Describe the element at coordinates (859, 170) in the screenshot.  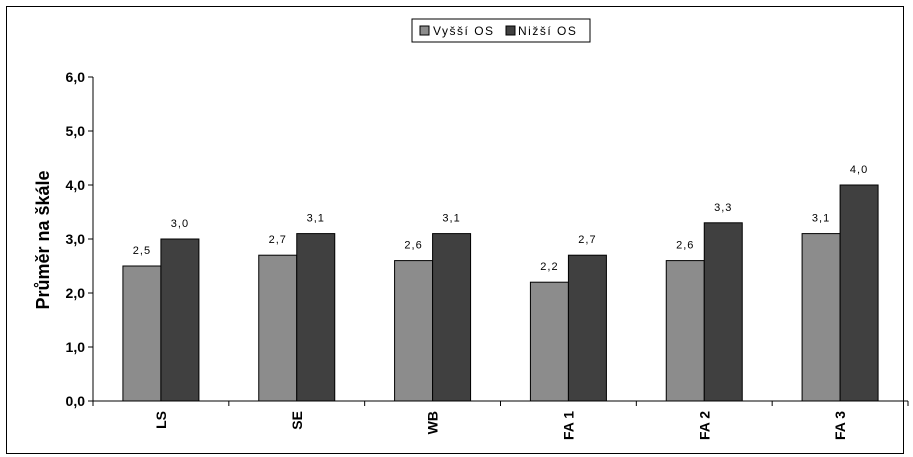
I see `data-label: 4,0` at that location.